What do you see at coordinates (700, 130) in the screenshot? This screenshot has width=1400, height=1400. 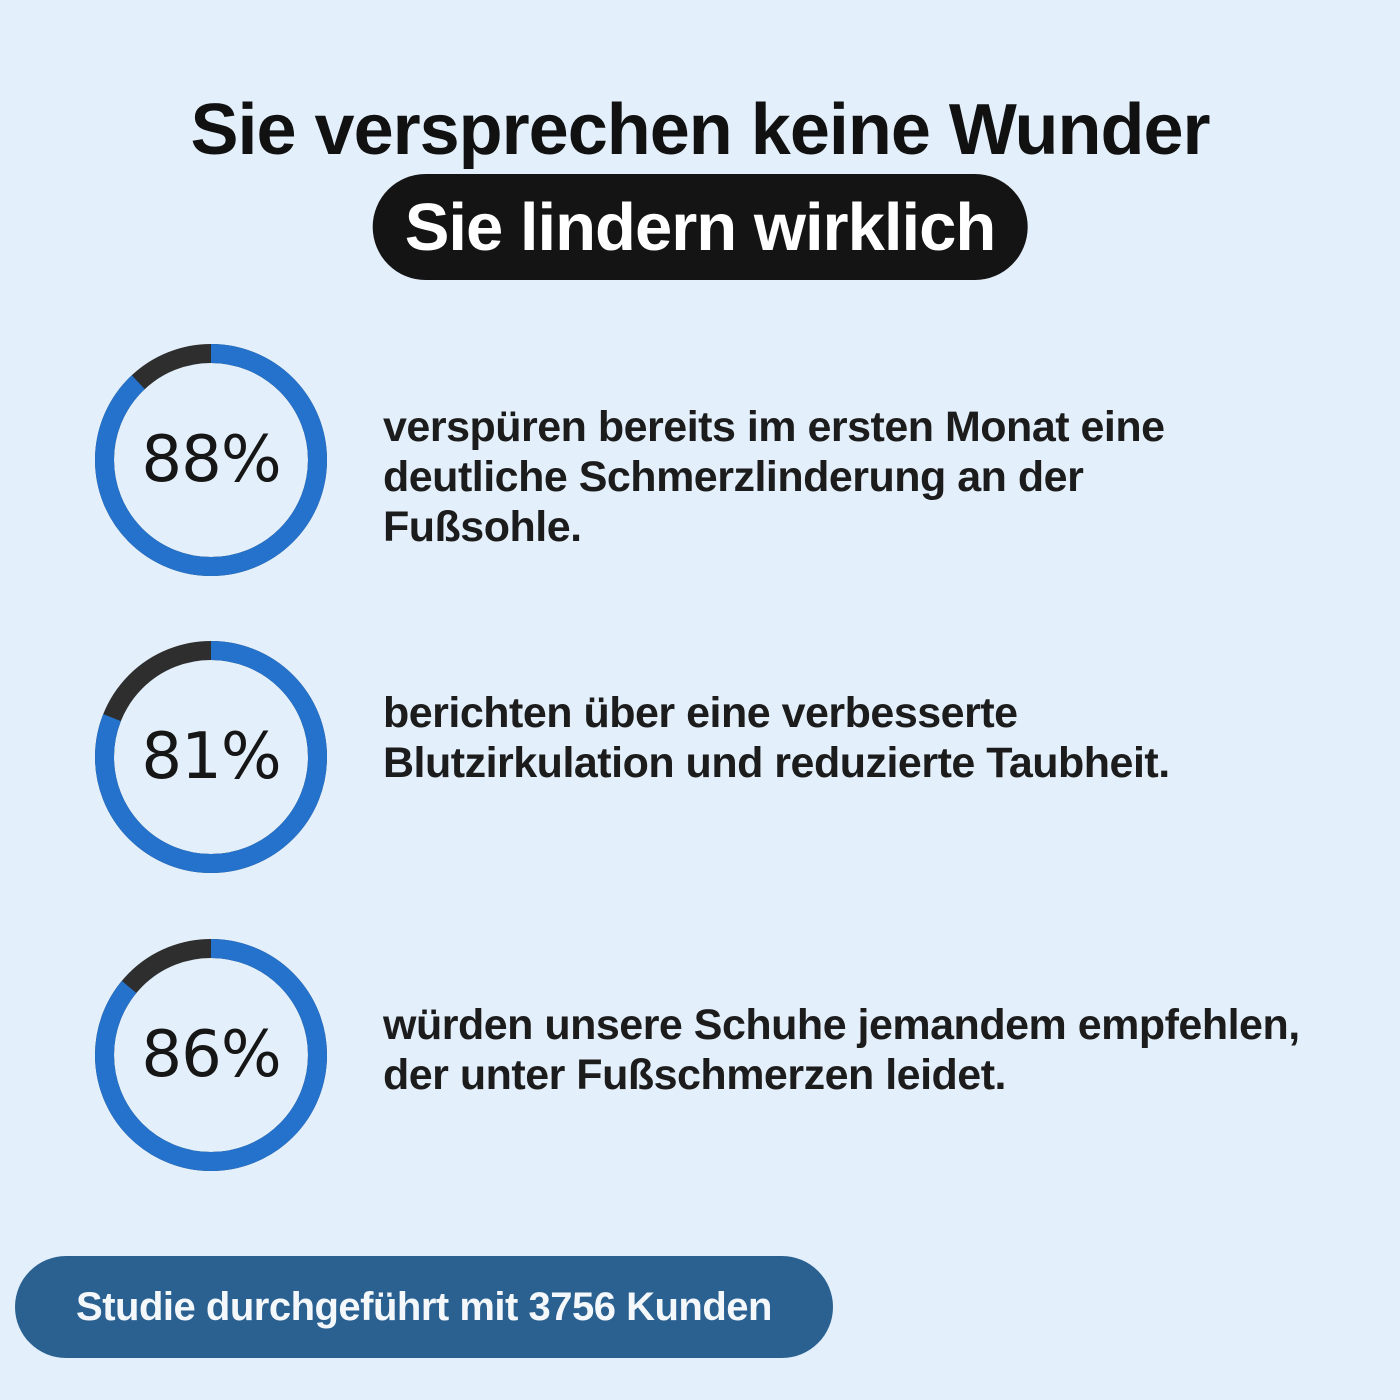 I see `page-title: Sie versprechen keine Wunder` at bounding box center [700, 130].